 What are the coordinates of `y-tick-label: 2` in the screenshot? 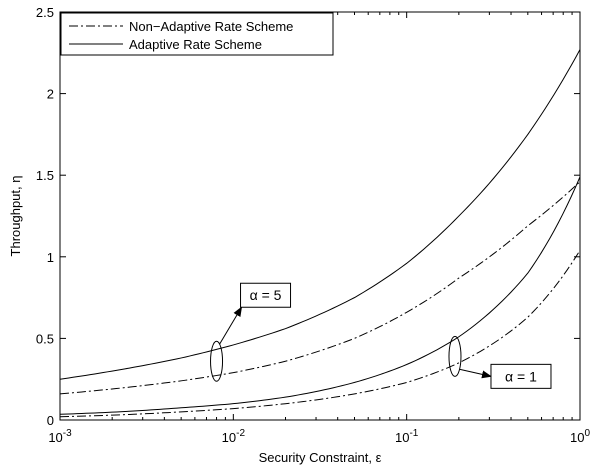 It's located at (50, 94).